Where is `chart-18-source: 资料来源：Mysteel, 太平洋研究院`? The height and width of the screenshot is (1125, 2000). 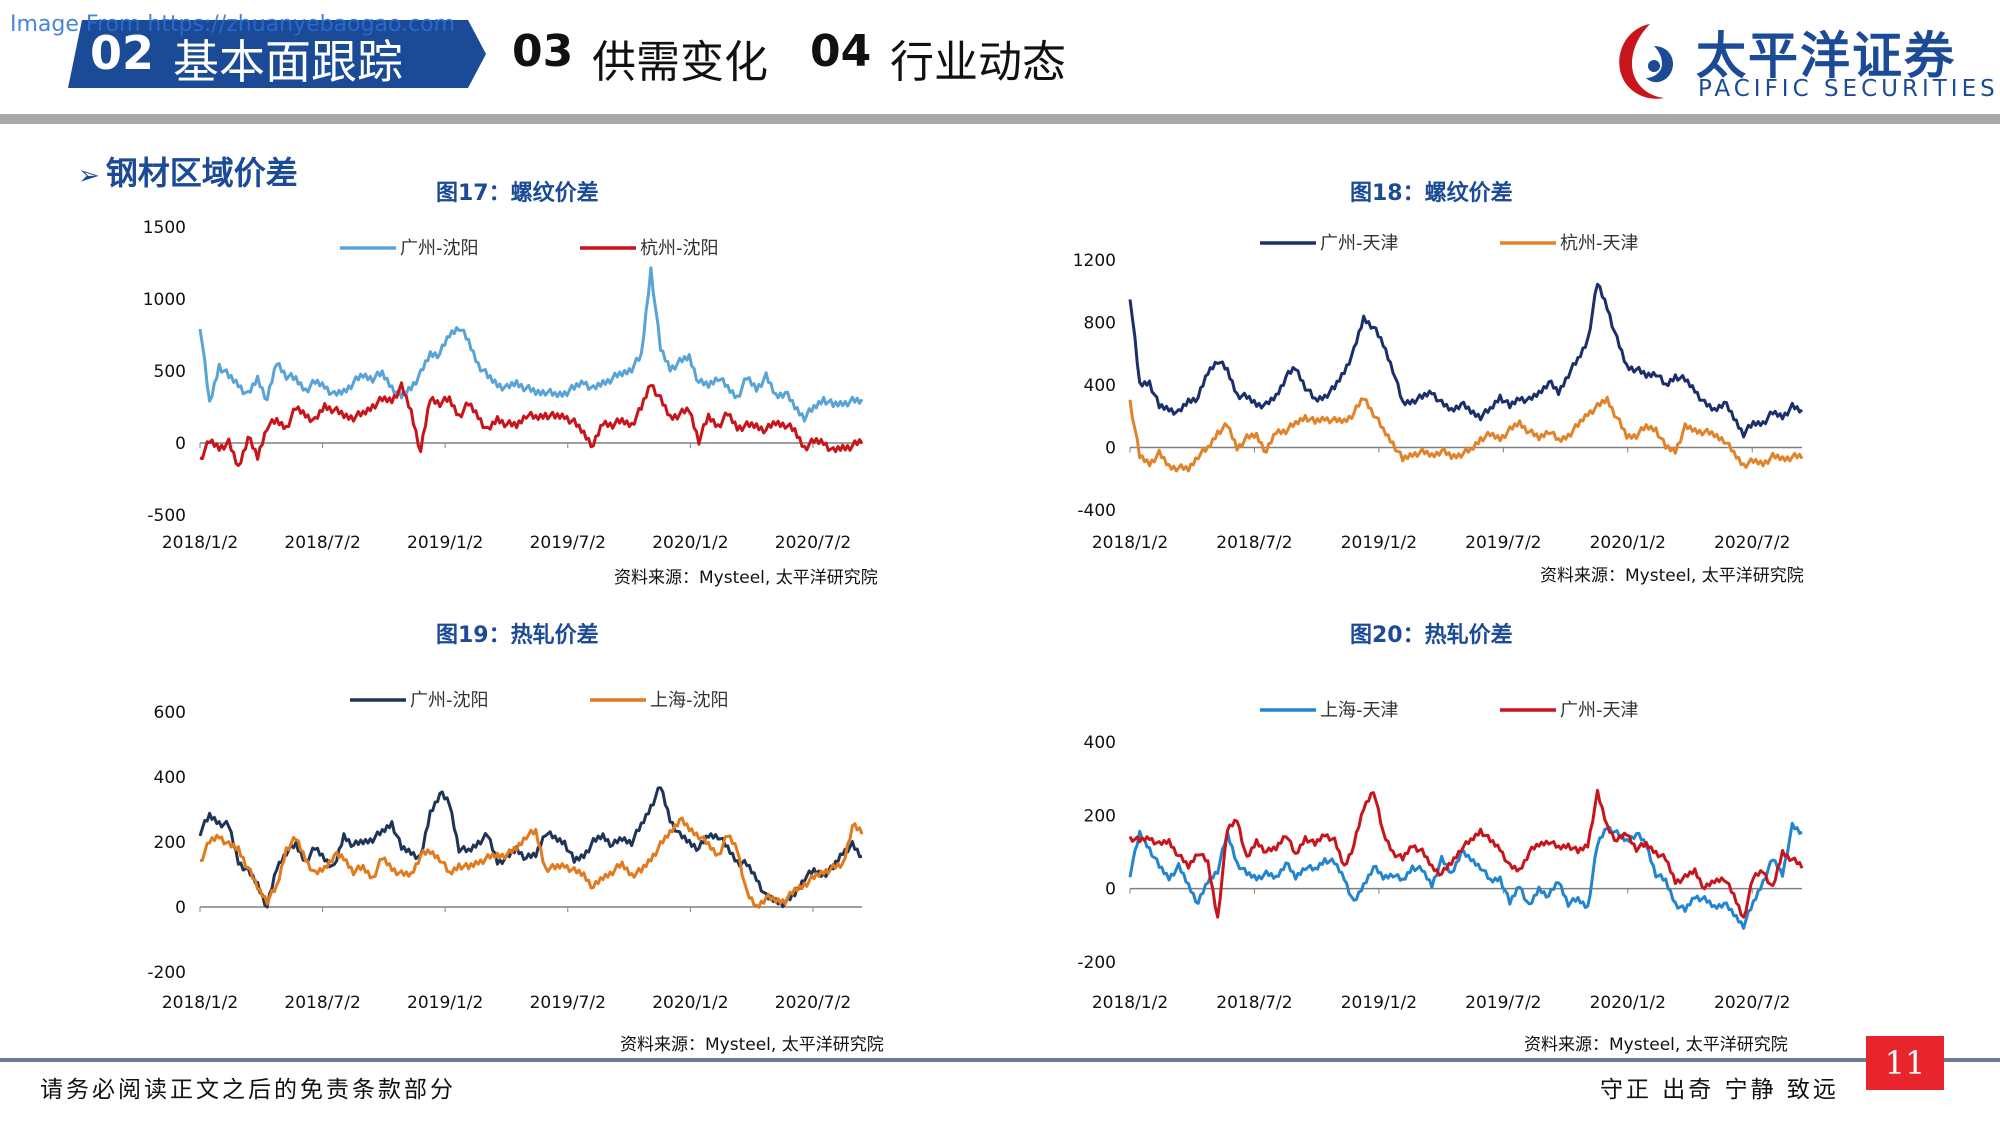 chart-18-source: 资料来源：Mysteel, 太平洋研究院 is located at coordinates (1672, 576).